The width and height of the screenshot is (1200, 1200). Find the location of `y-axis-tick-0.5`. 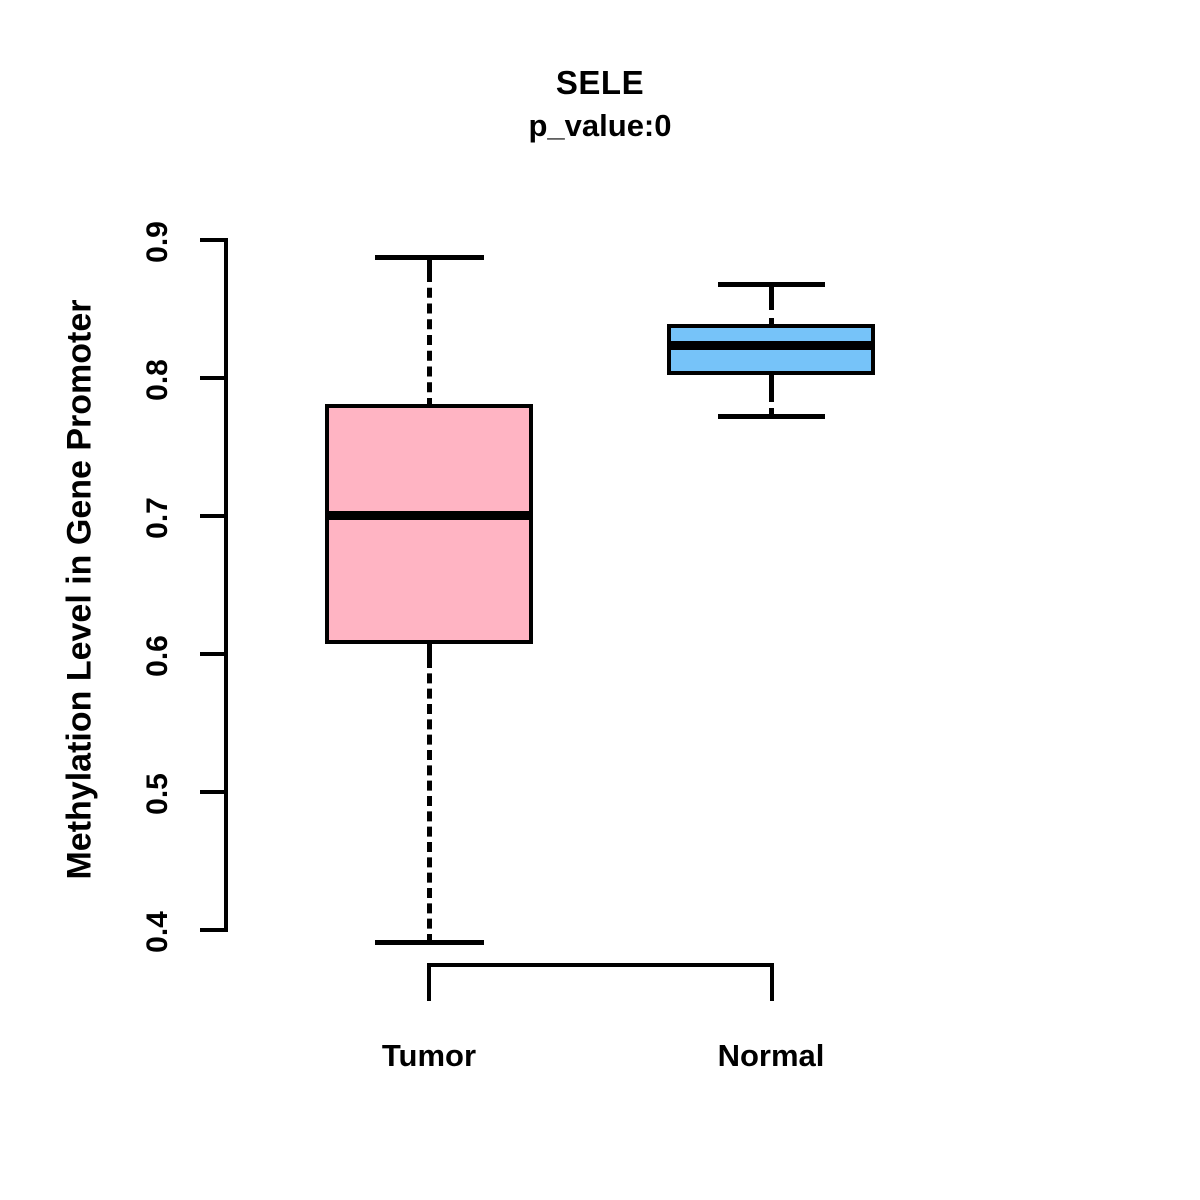

y-axis-tick-0.5 is located at coordinates (213, 792).